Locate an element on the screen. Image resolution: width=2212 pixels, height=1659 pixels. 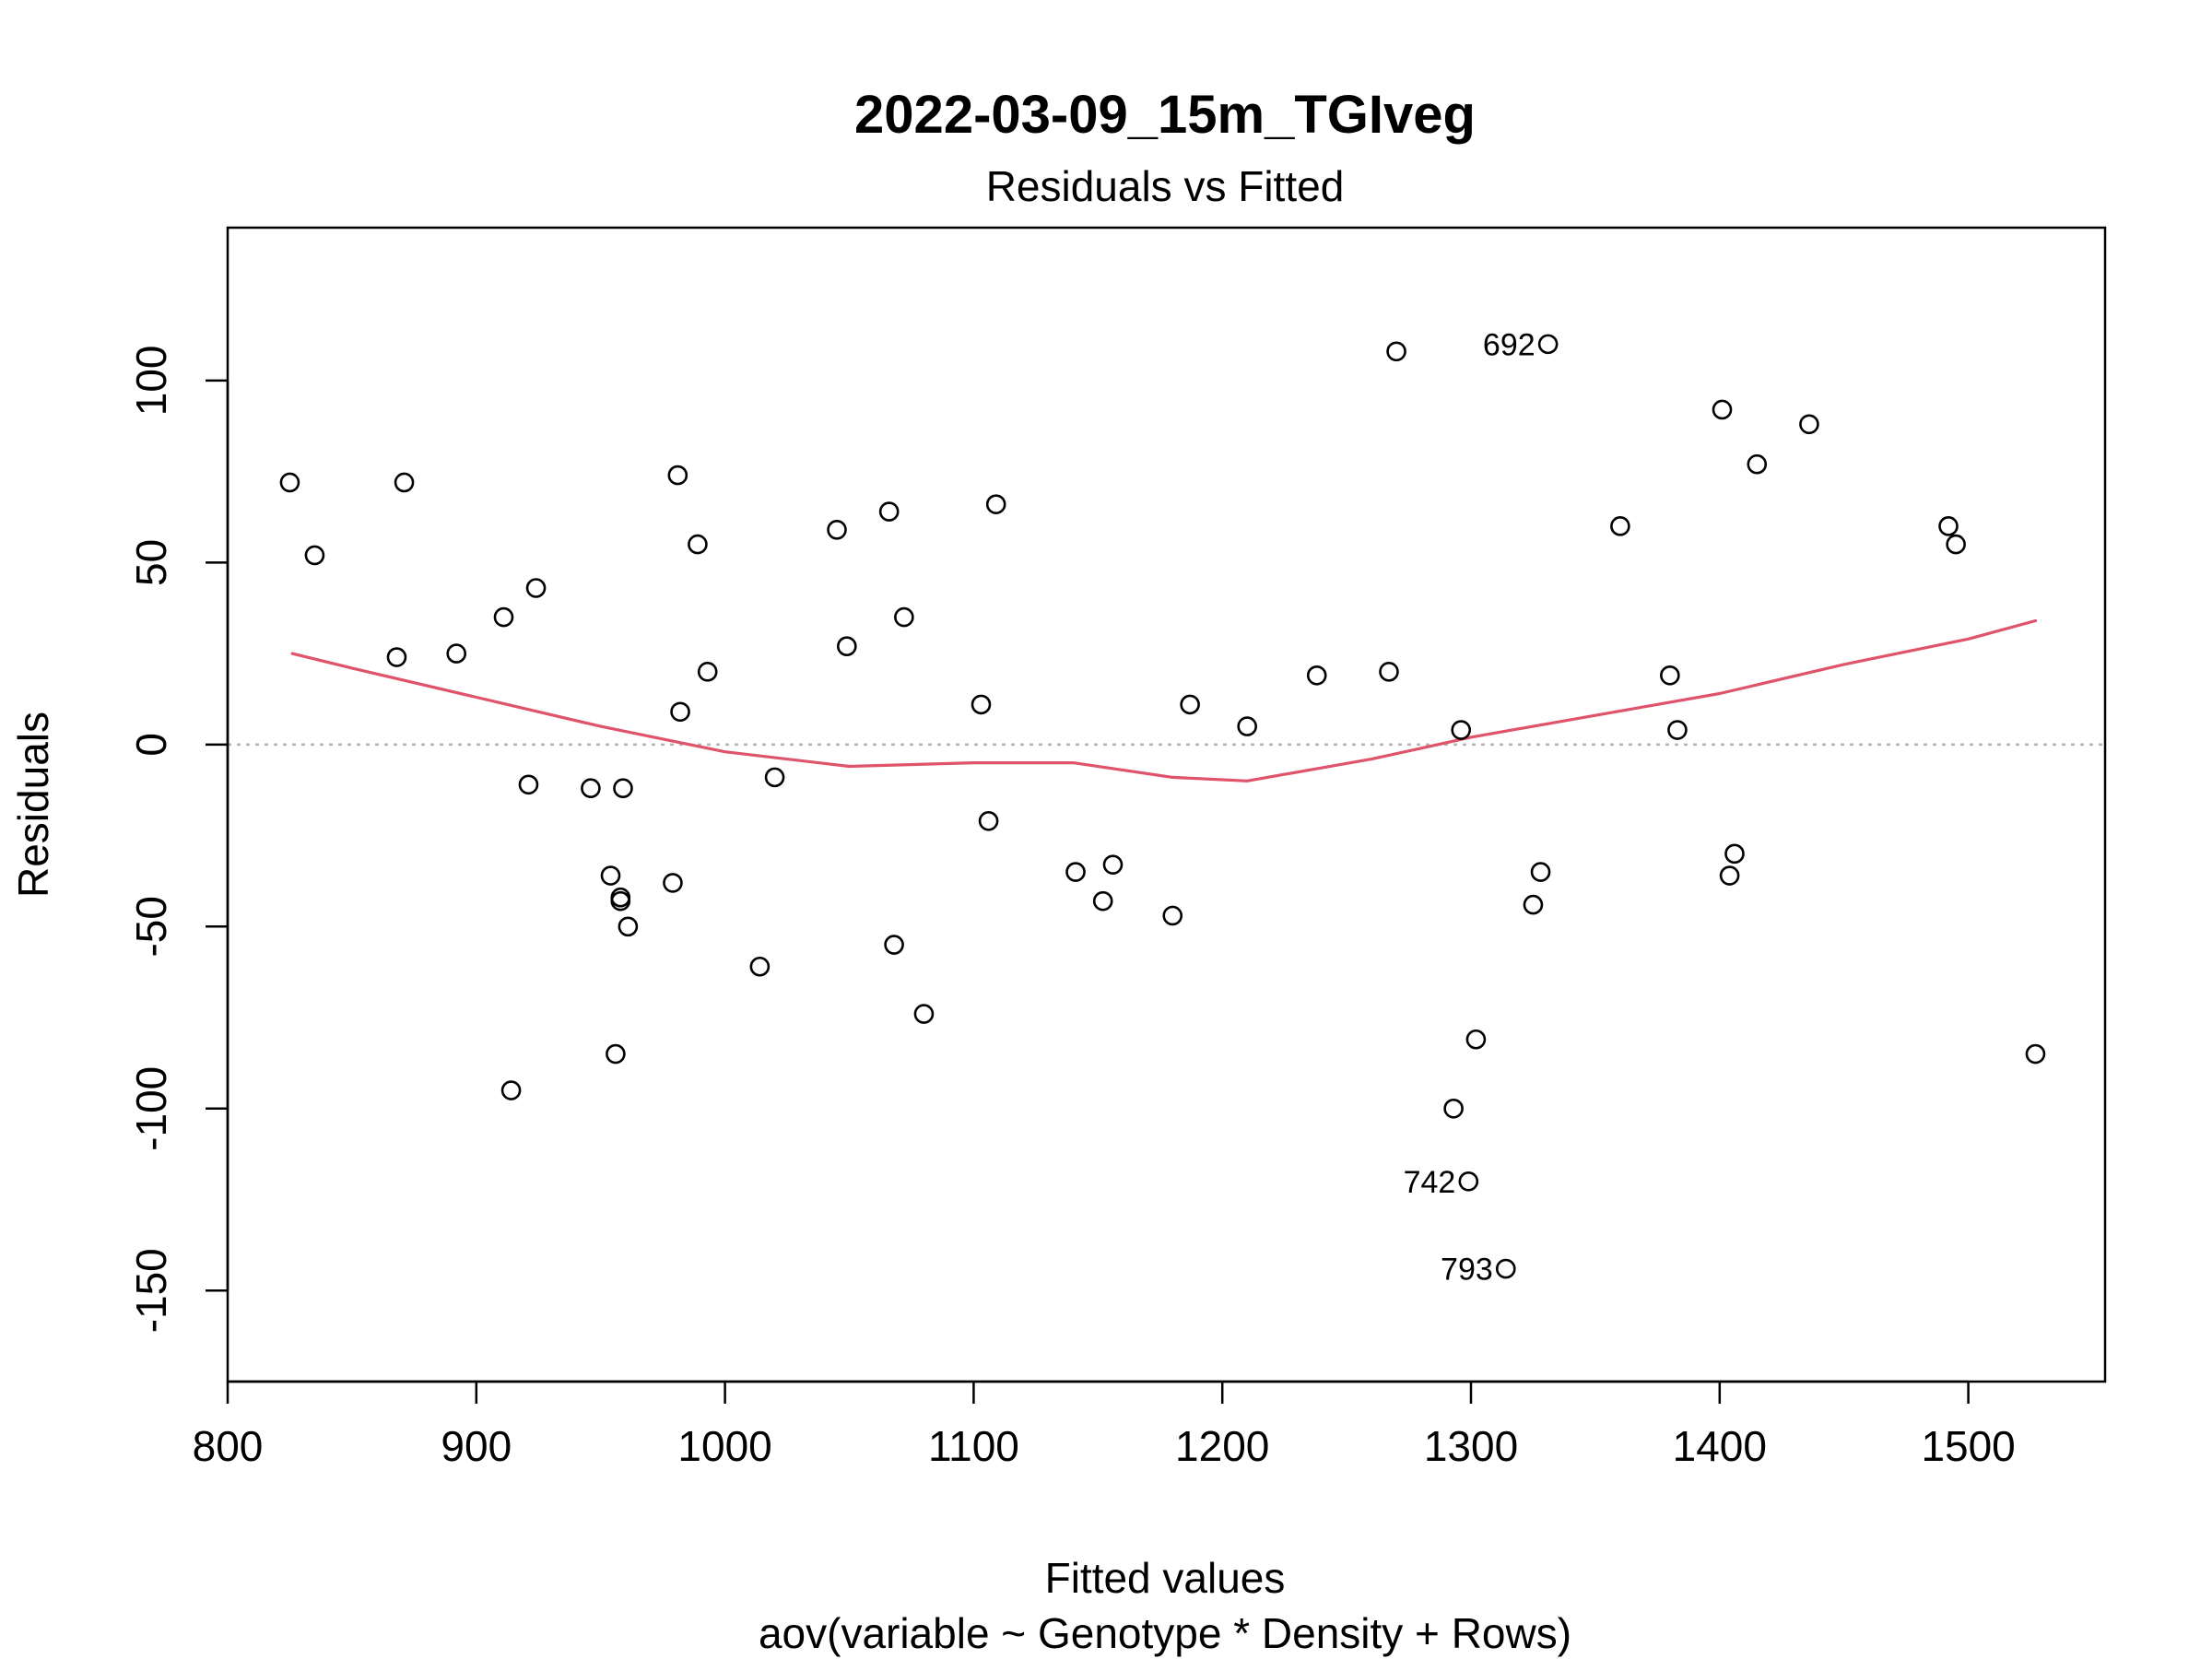
y-tick-label: -150 is located at coordinates (151, 1290).